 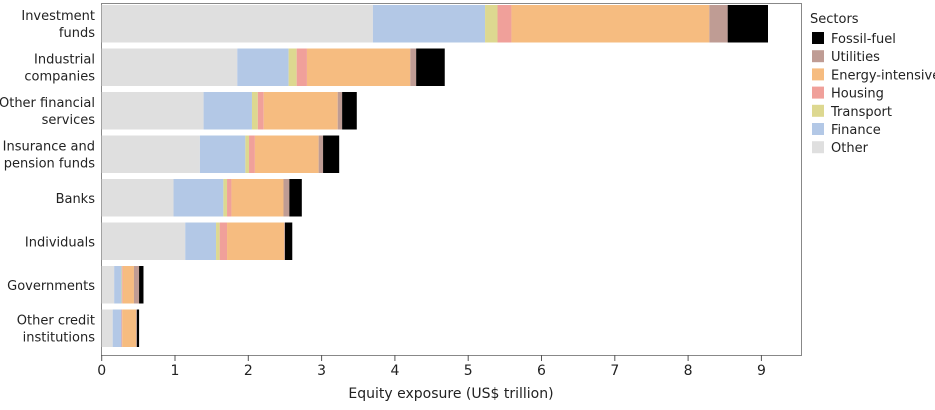 I want to click on category-label-line: services, so click(x=69, y=120).